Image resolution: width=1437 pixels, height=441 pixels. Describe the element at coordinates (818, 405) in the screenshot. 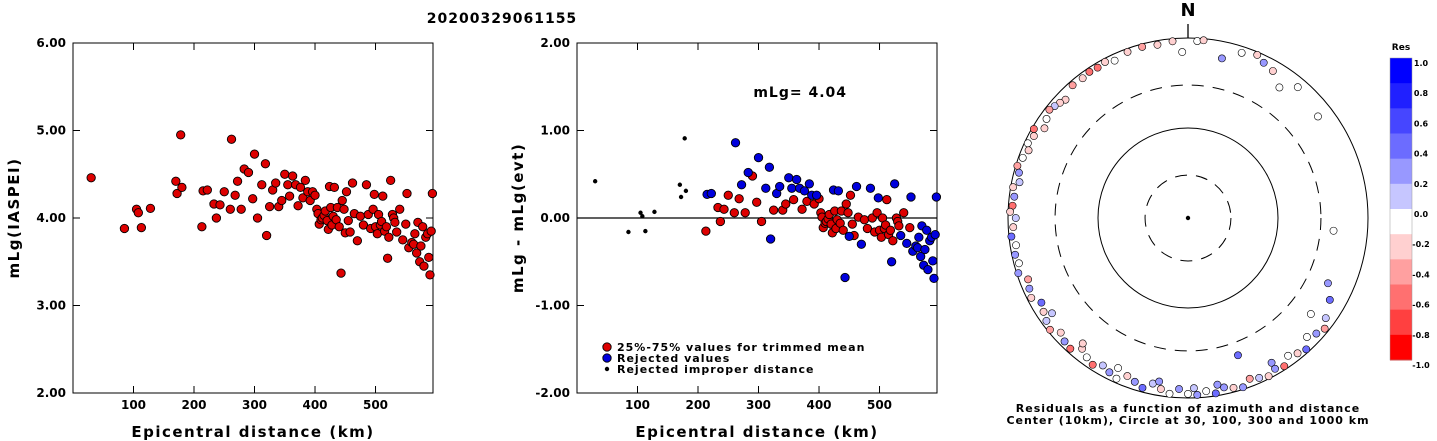

I see `x-tick-label: 400` at that location.